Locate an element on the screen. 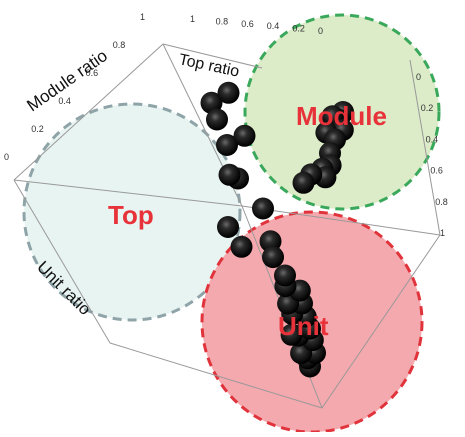 The image size is (465, 437). tick-label-top: 0.6 is located at coordinates (247, 24).